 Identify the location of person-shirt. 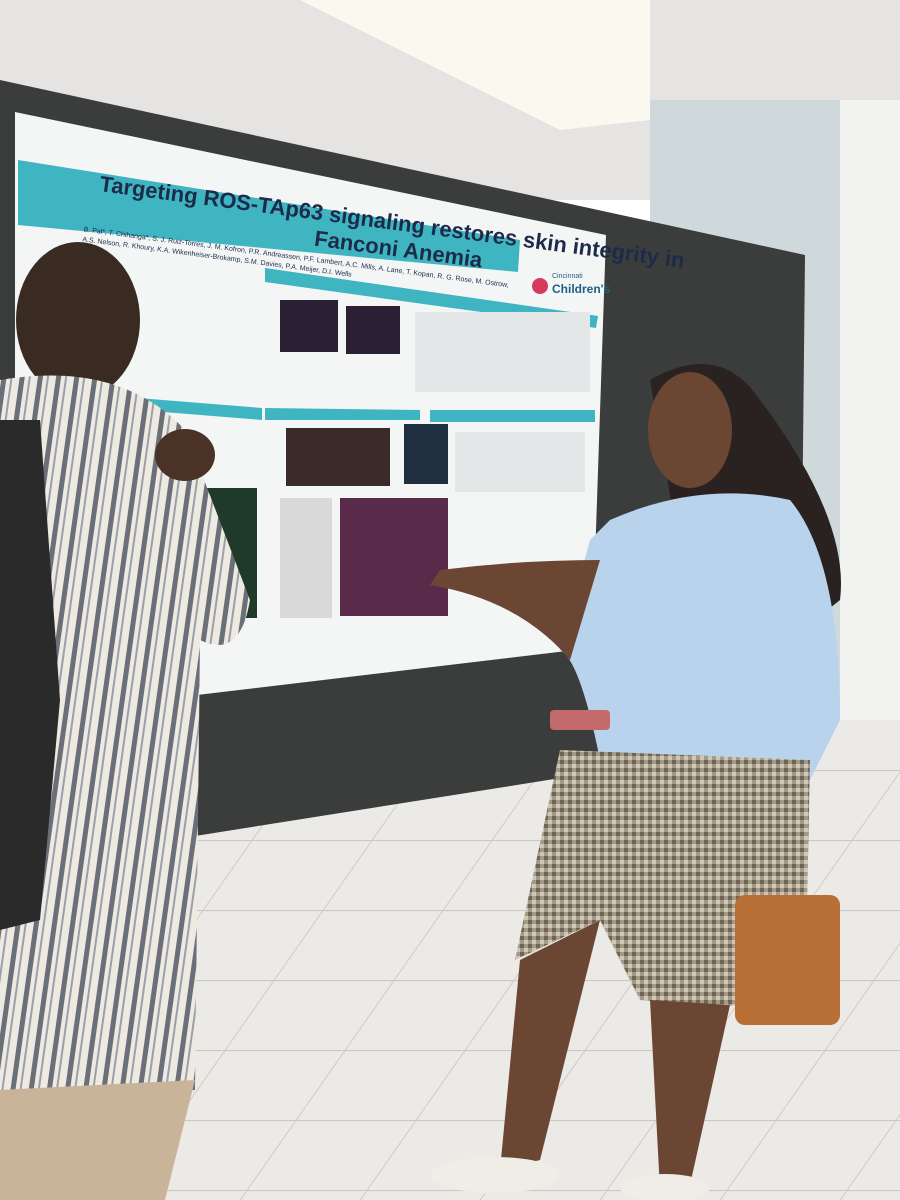
(700, 636).